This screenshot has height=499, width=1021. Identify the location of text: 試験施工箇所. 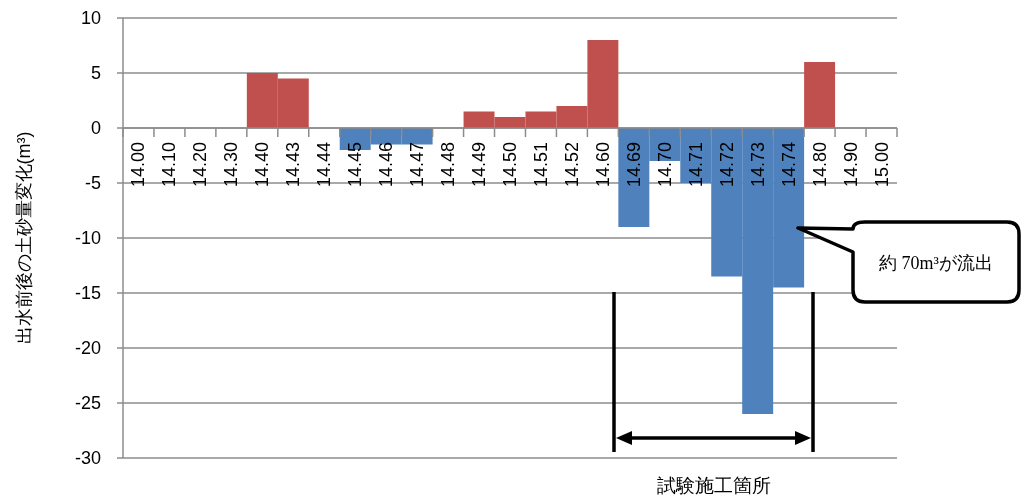
(713, 485).